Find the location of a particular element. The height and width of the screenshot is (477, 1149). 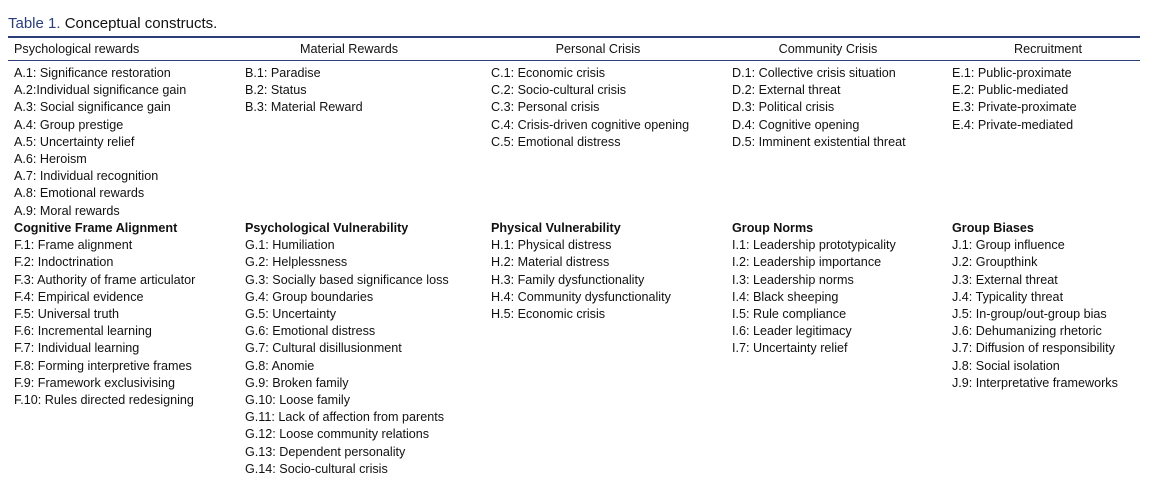

construct-item: G.14: Socio-cultural crisis is located at coordinates (316, 468).